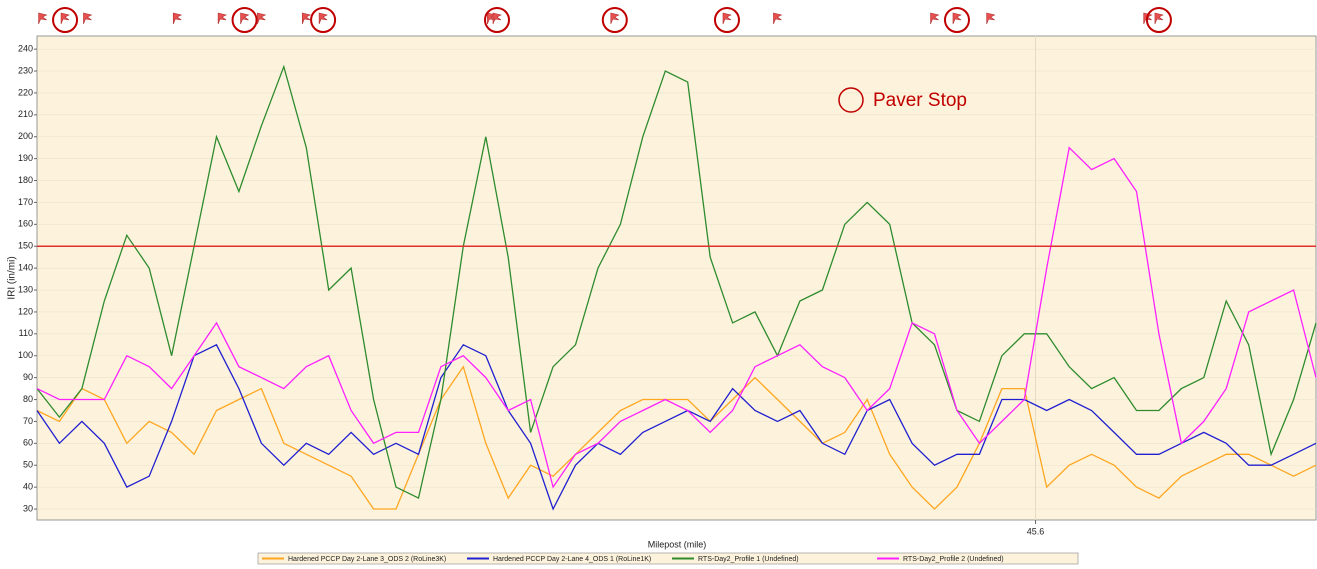  What do you see at coordinates (25, 246) in the screenshot?
I see `y-tick-label: 150` at bounding box center [25, 246].